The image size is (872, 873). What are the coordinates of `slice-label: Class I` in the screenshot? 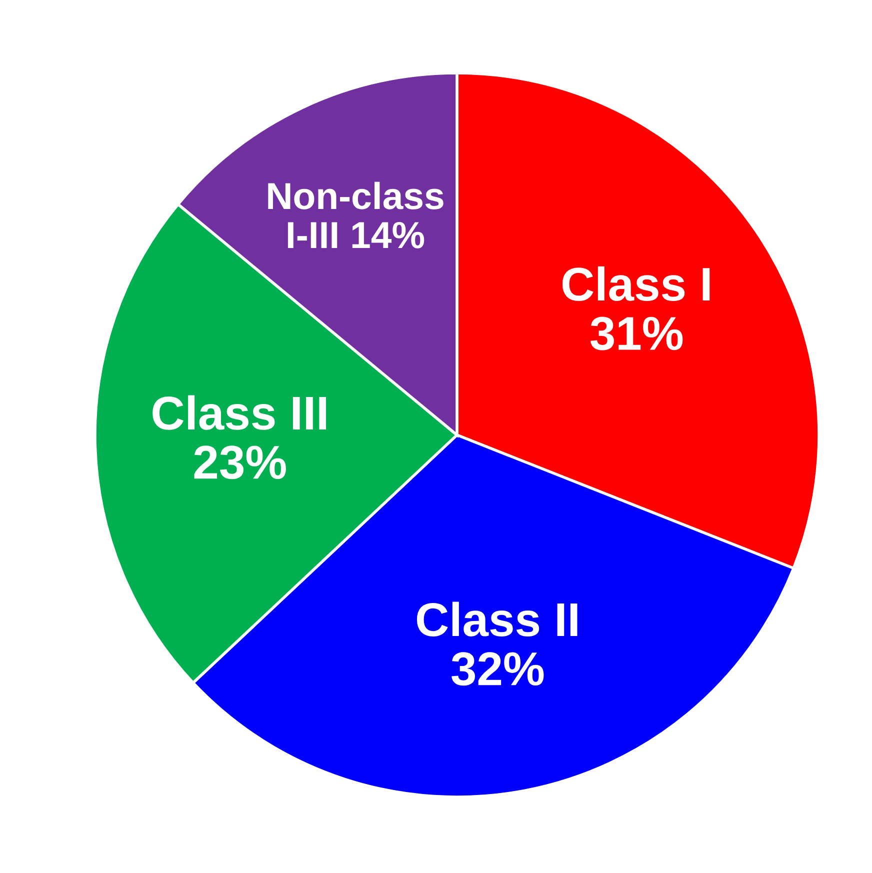 It's located at (636, 284).